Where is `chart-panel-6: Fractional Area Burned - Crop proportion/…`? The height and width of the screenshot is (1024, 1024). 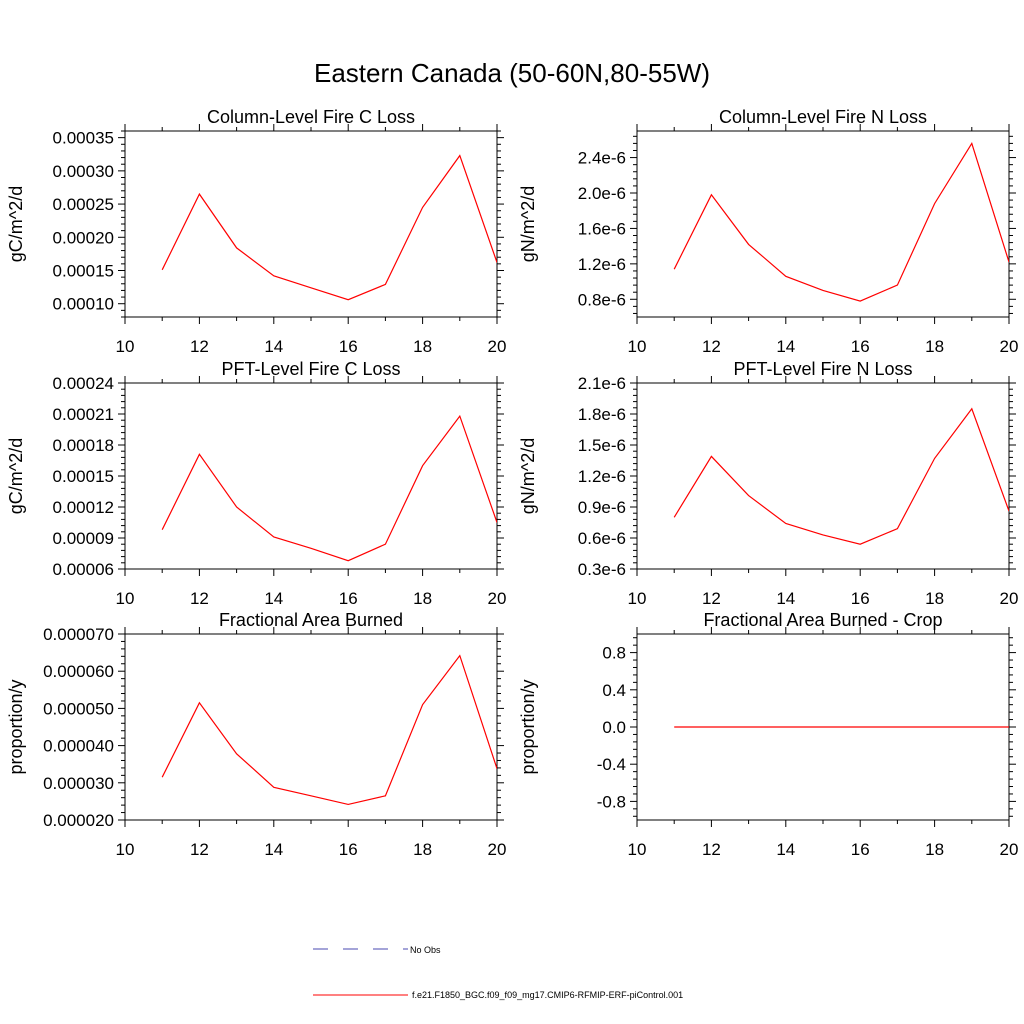 chart-panel-6: Fractional Area Burned - Crop proportion/… is located at coordinates (768, 734).